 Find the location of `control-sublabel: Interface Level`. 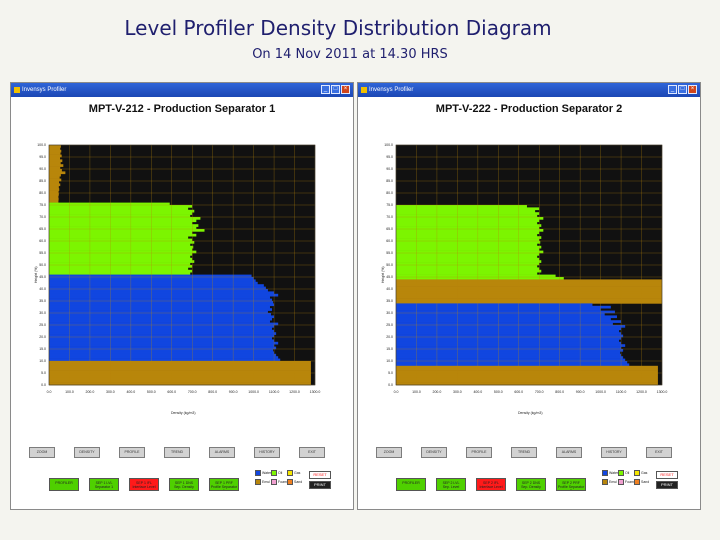

control-sublabel: Interface Level is located at coordinates (144, 487).